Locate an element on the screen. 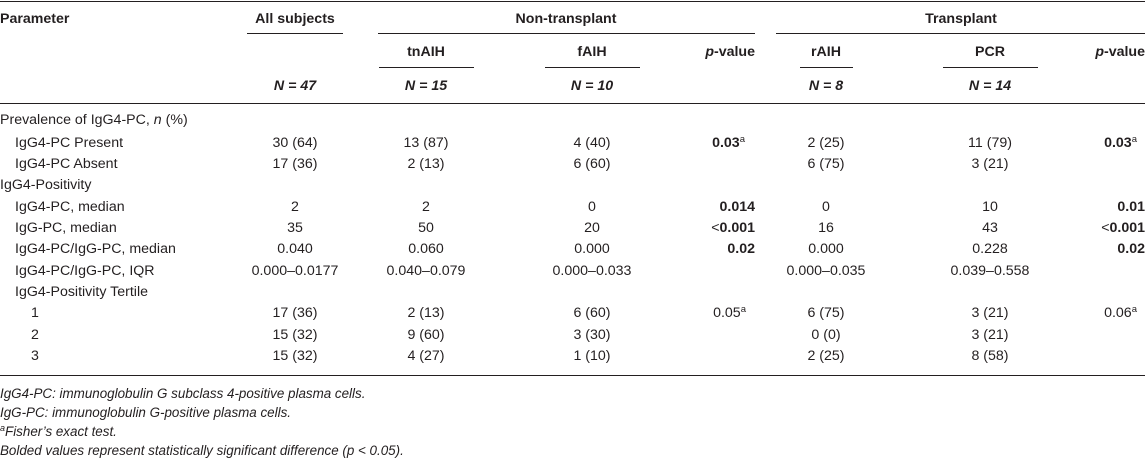  n-all-subjects: N = 47 is located at coordinates (295, 86).